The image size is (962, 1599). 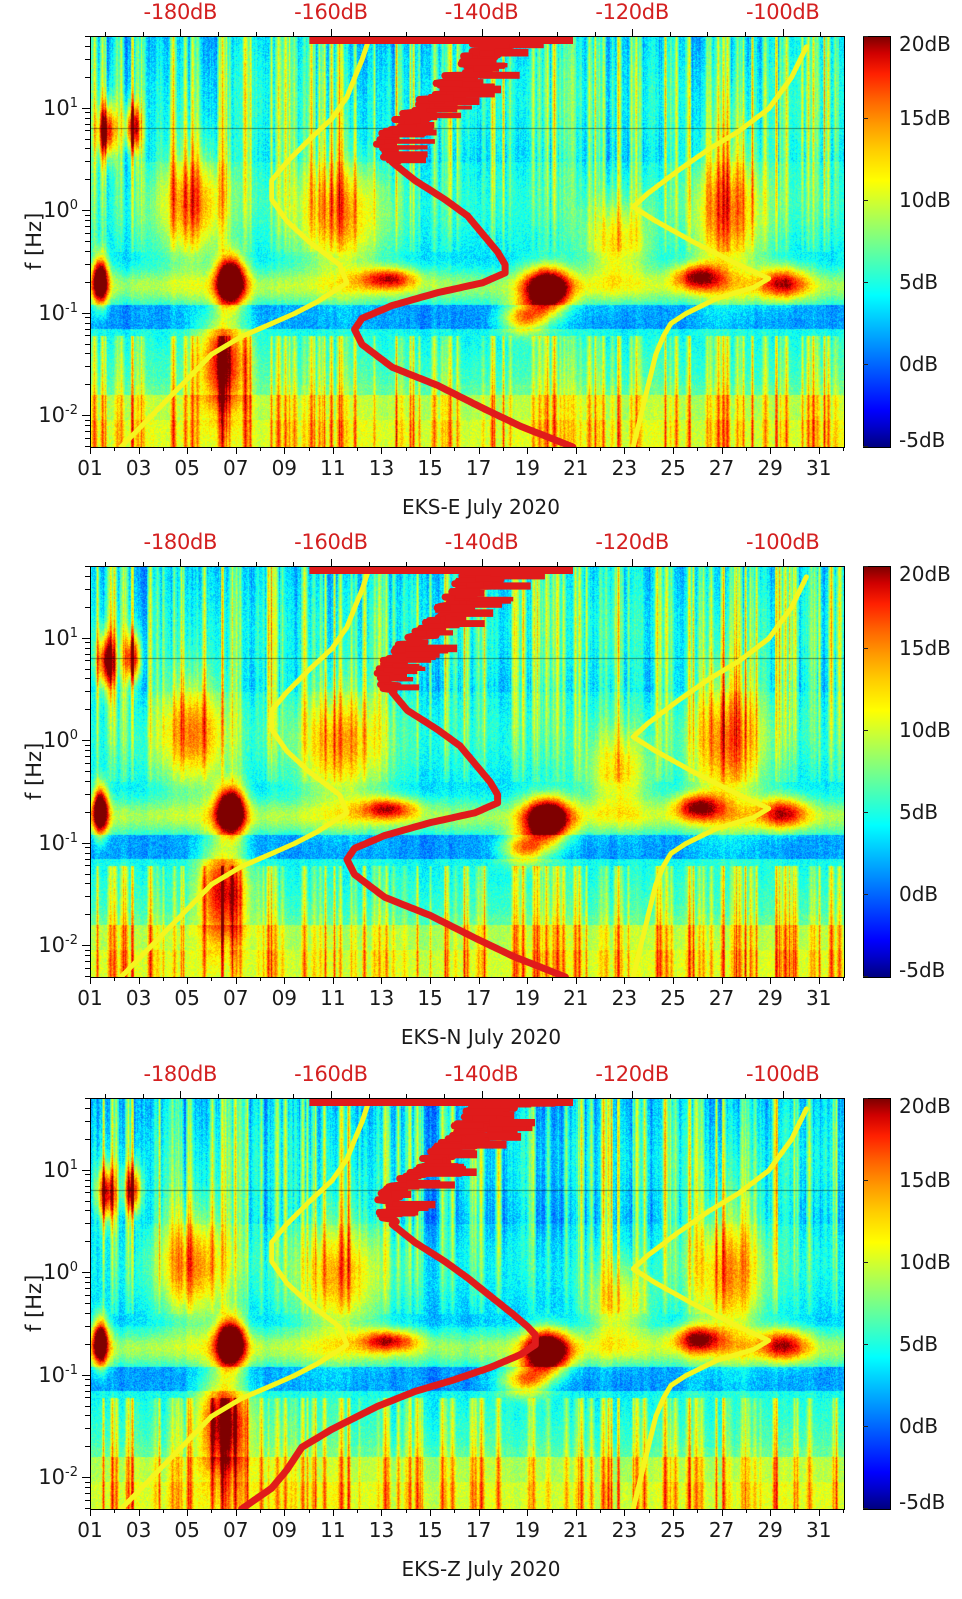 What do you see at coordinates (527, 998) in the screenshot?
I see `day-label-1-9: 19` at bounding box center [527, 998].